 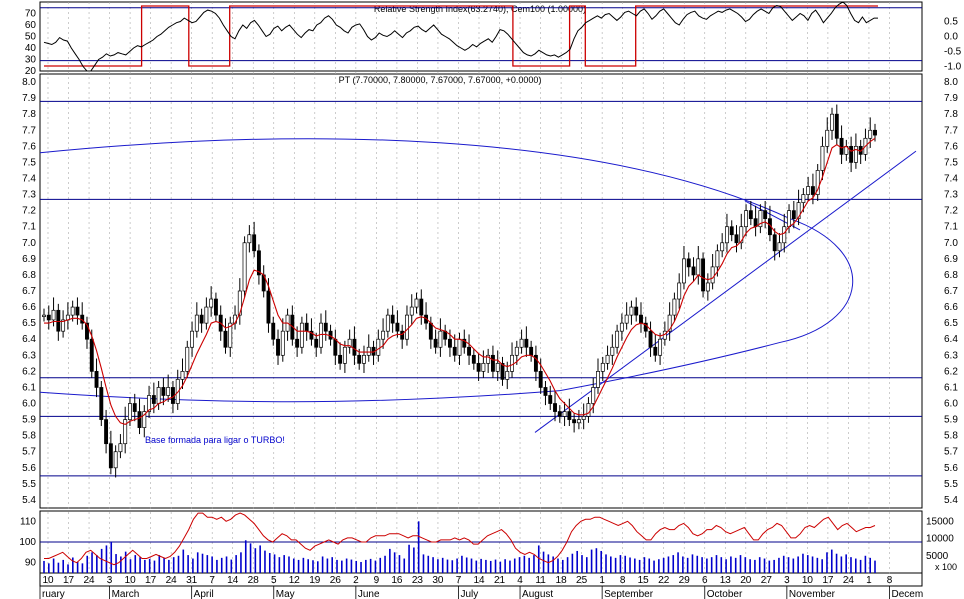 I want to click on x-month-label: ruary, so click(x=53, y=594).